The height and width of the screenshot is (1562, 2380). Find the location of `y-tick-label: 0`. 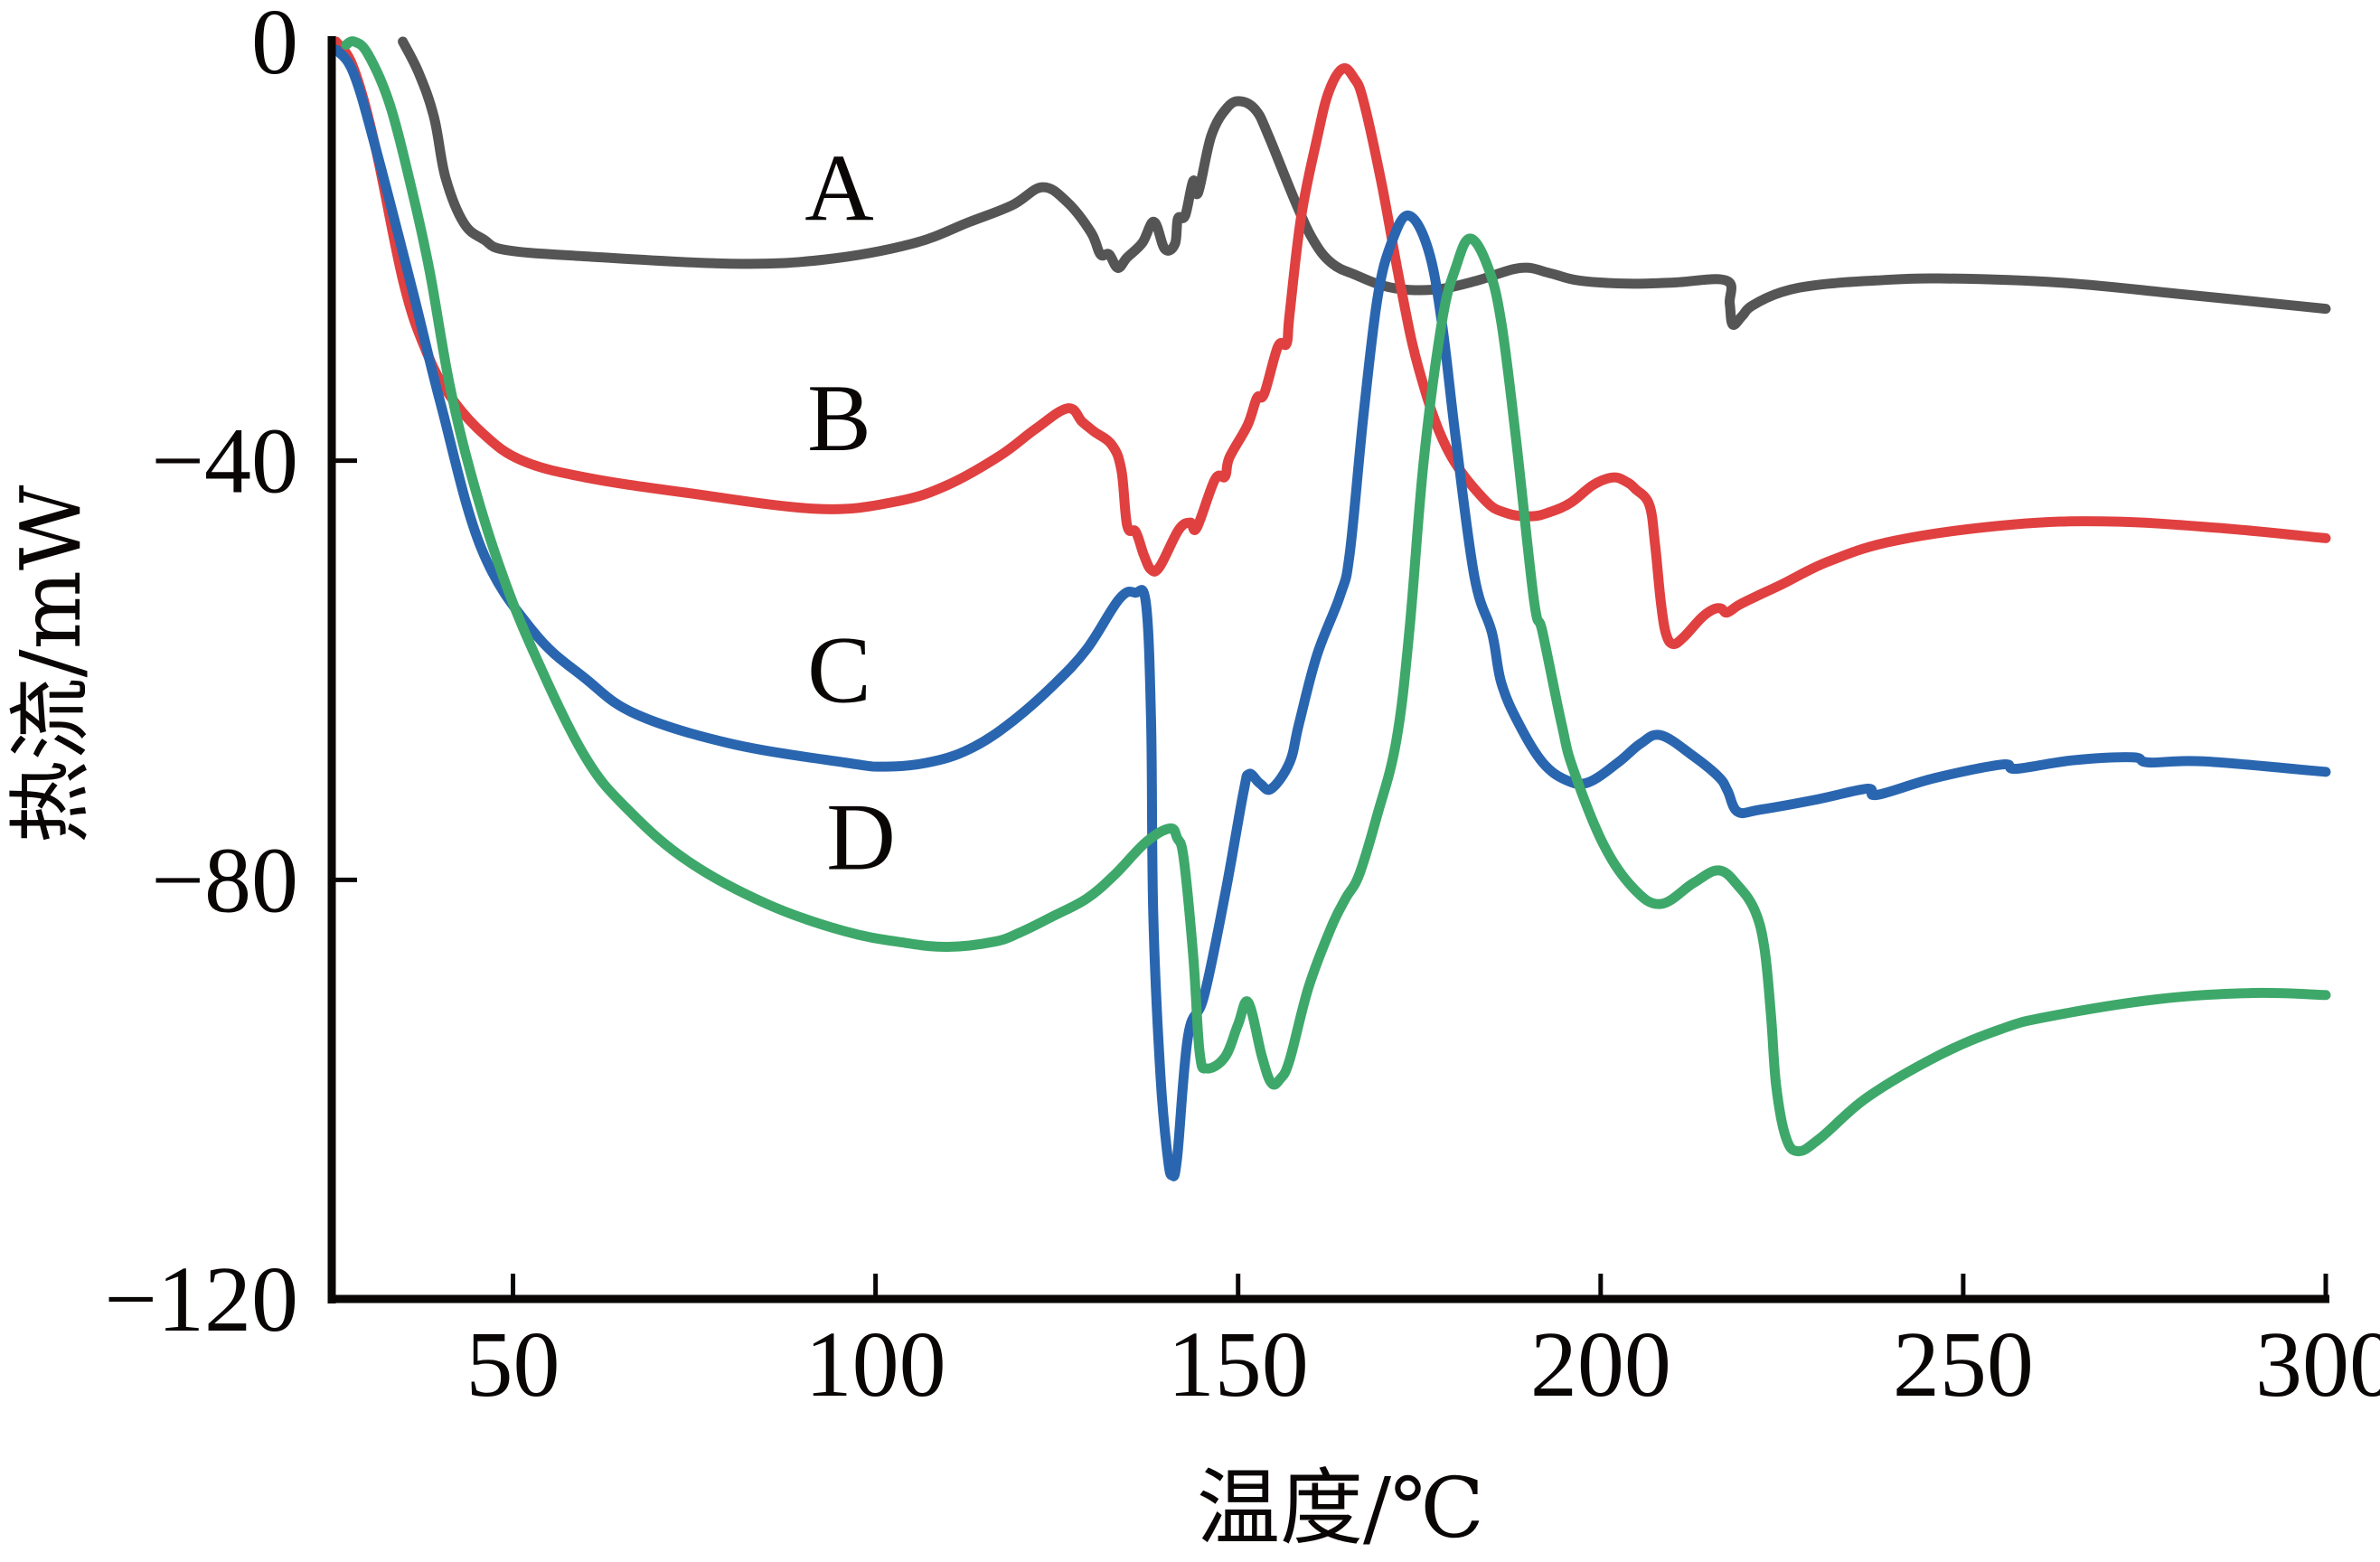

y-tick-label: 0 is located at coordinates (274, 47).